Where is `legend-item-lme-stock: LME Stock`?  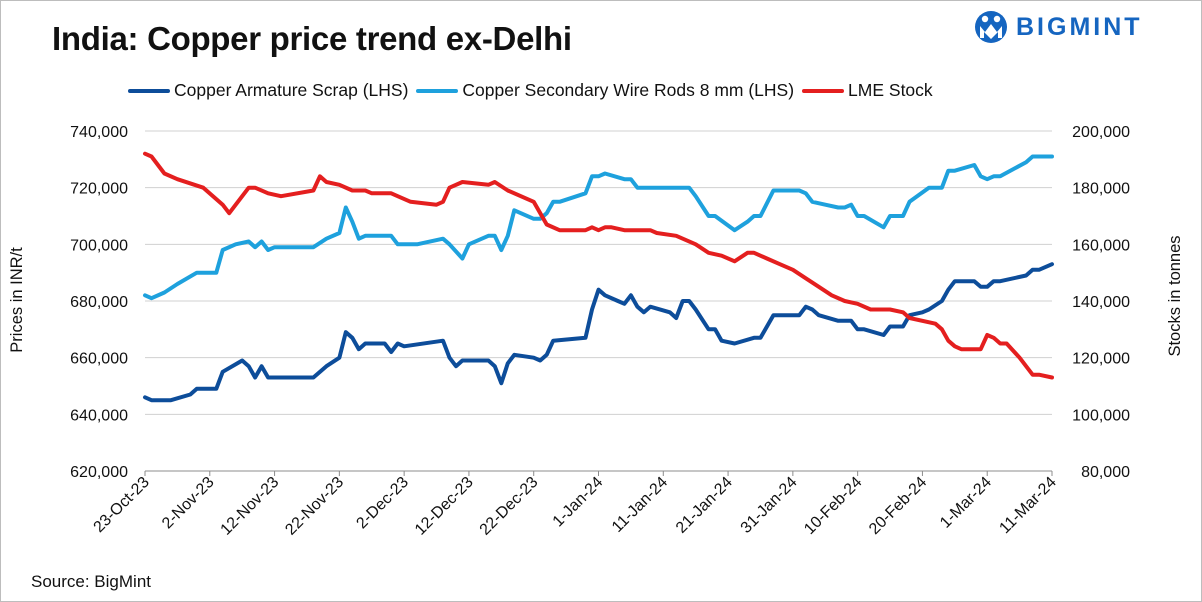
legend-item-lme-stock: LME Stock is located at coordinates (867, 90).